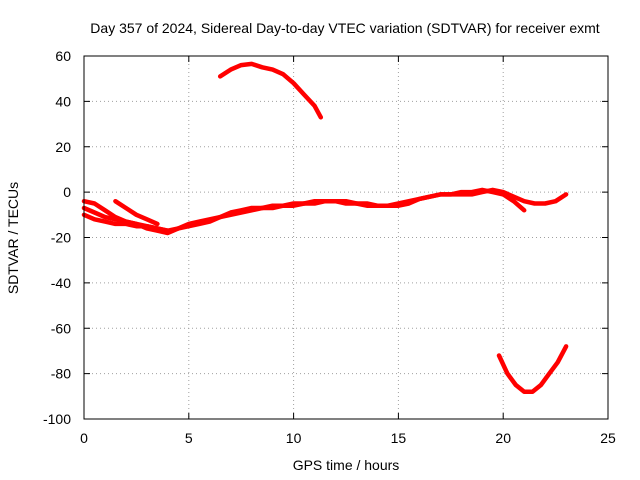  What do you see at coordinates (61, 328) in the screenshot?
I see `y-tick-label: -60` at bounding box center [61, 328].